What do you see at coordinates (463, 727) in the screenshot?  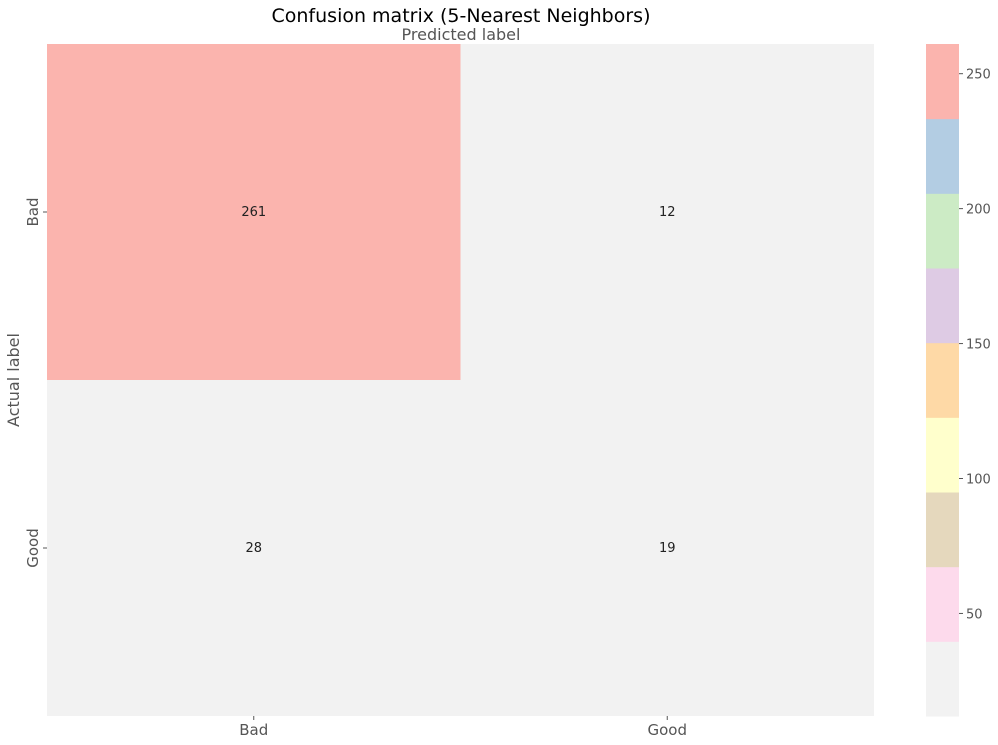 I see `x-axis-ticks: Bad Good` at bounding box center [463, 727].